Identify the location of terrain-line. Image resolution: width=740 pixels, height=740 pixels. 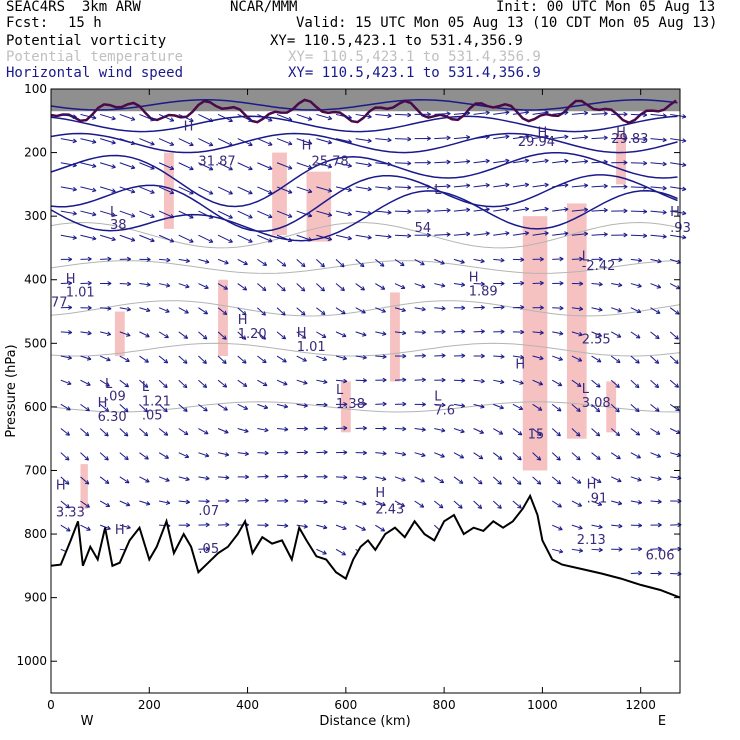
(365, 546).